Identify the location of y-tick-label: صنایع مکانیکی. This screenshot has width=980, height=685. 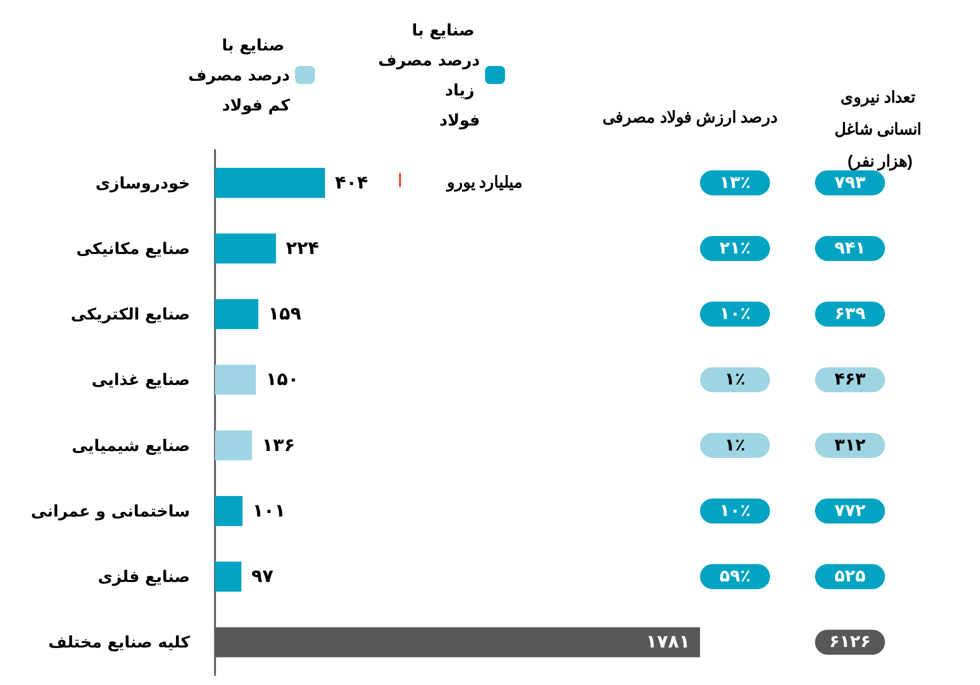
(133, 248).